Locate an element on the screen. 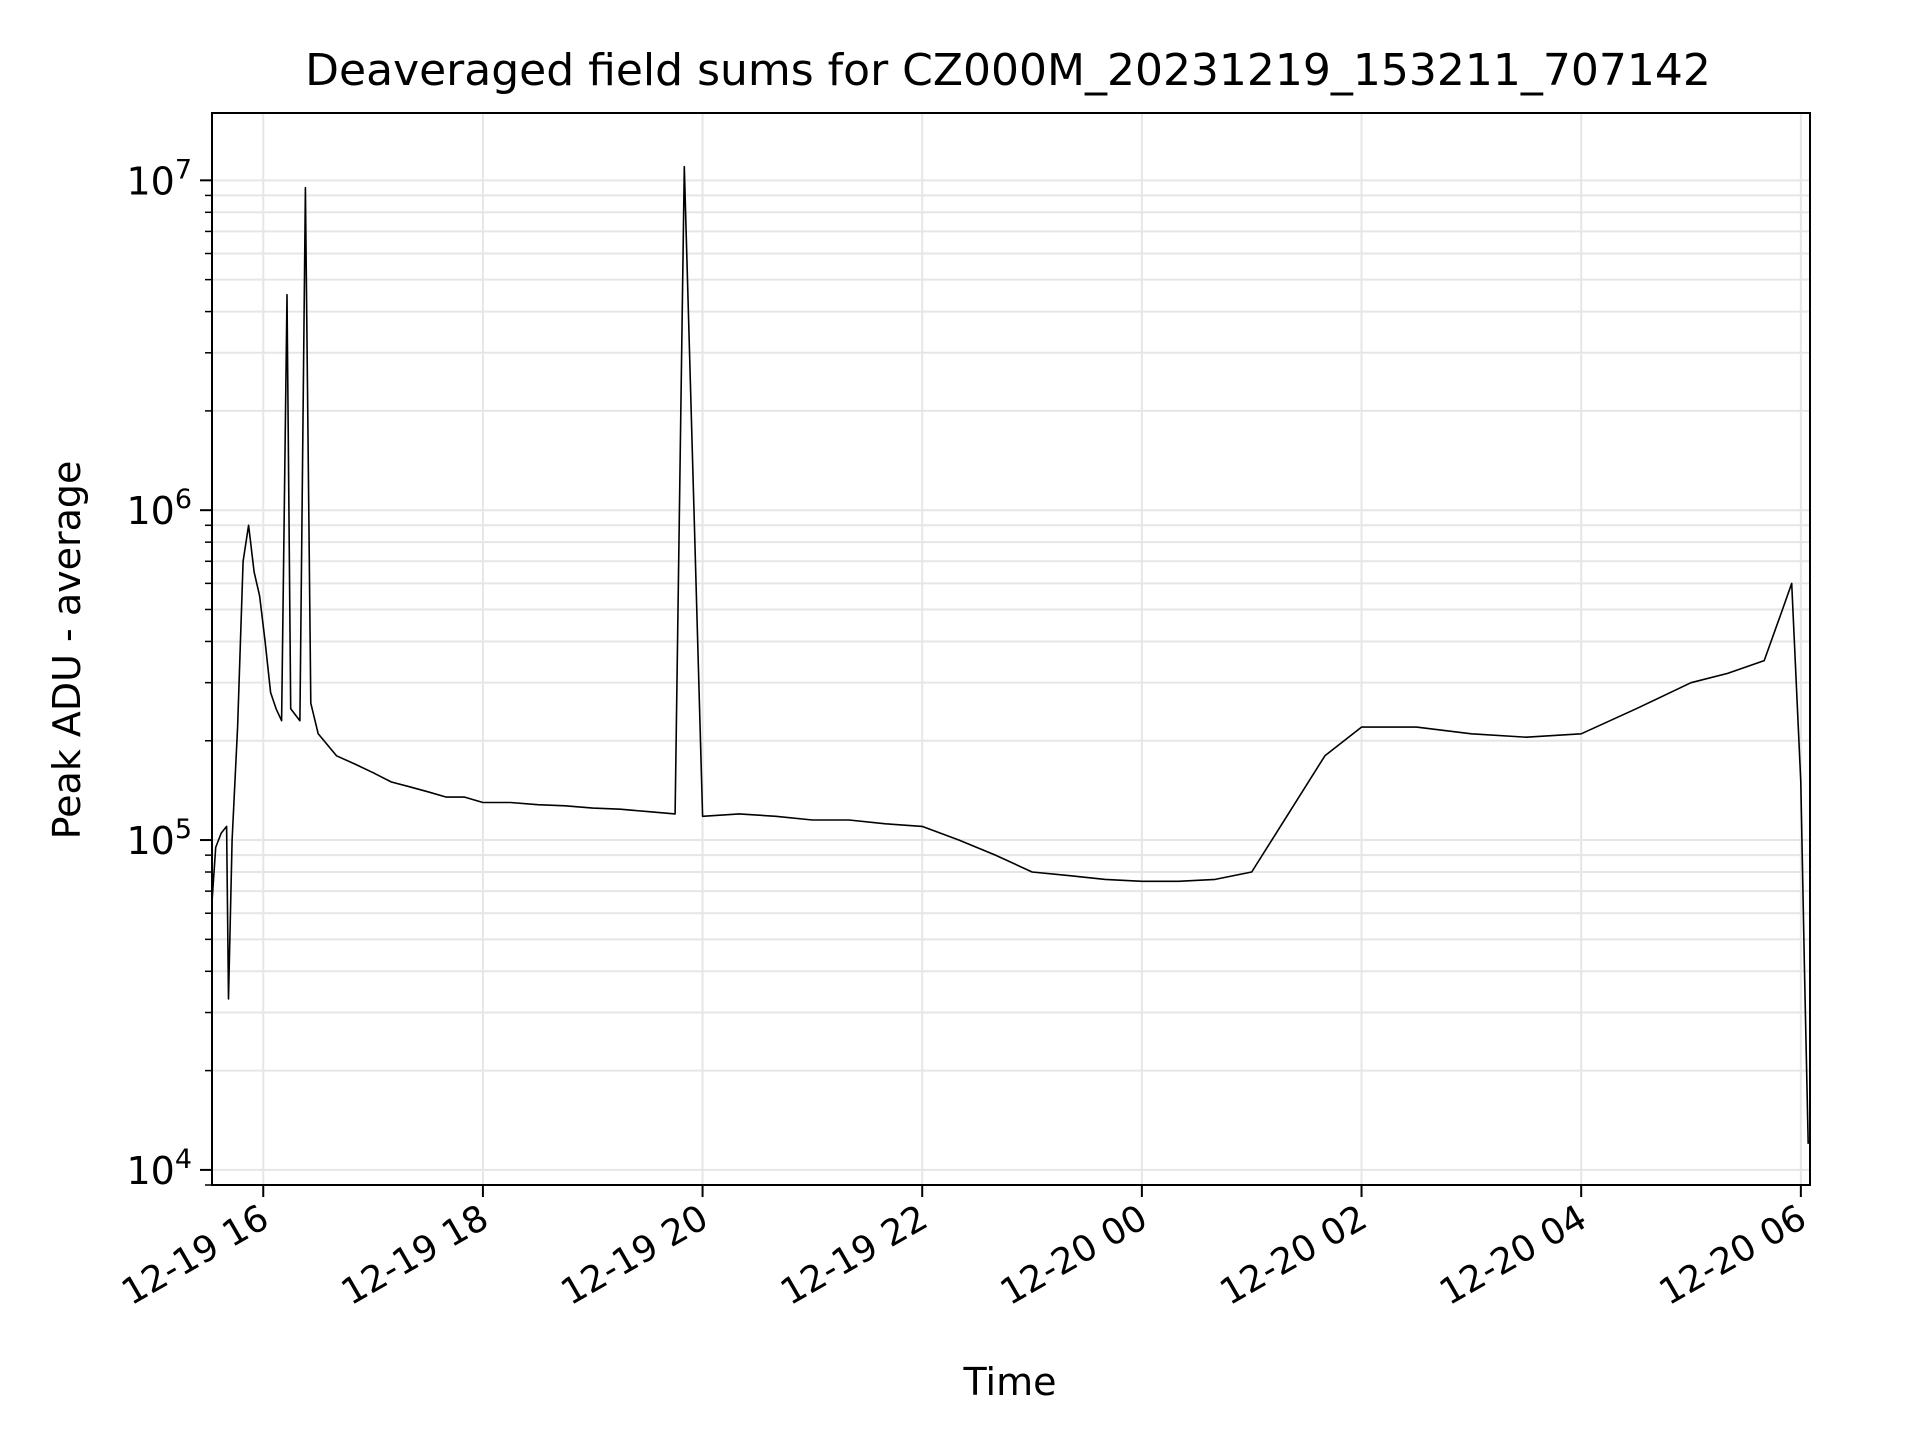 This screenshot has height=1440, width=1920. x-axis-label: Time is located at coordinates (1010, 1382).